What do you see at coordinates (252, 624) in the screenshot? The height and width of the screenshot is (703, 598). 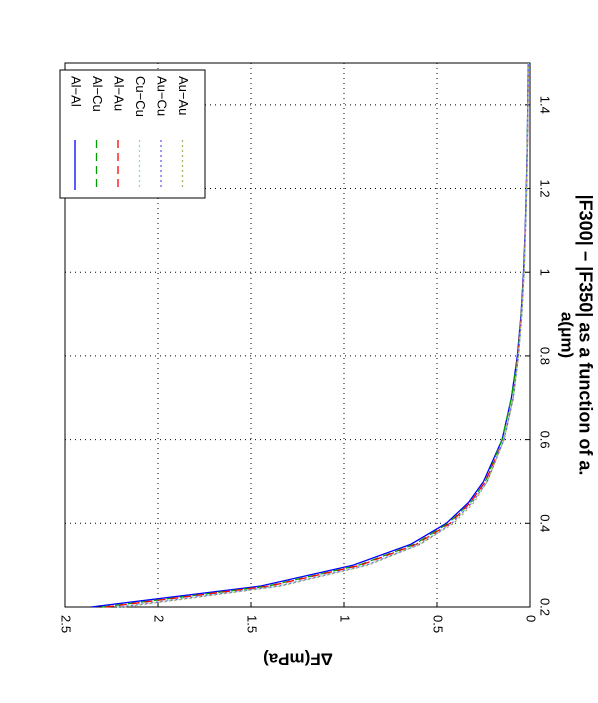 I see `y-tick-label: 1.5` at bounding box center [252, 624].